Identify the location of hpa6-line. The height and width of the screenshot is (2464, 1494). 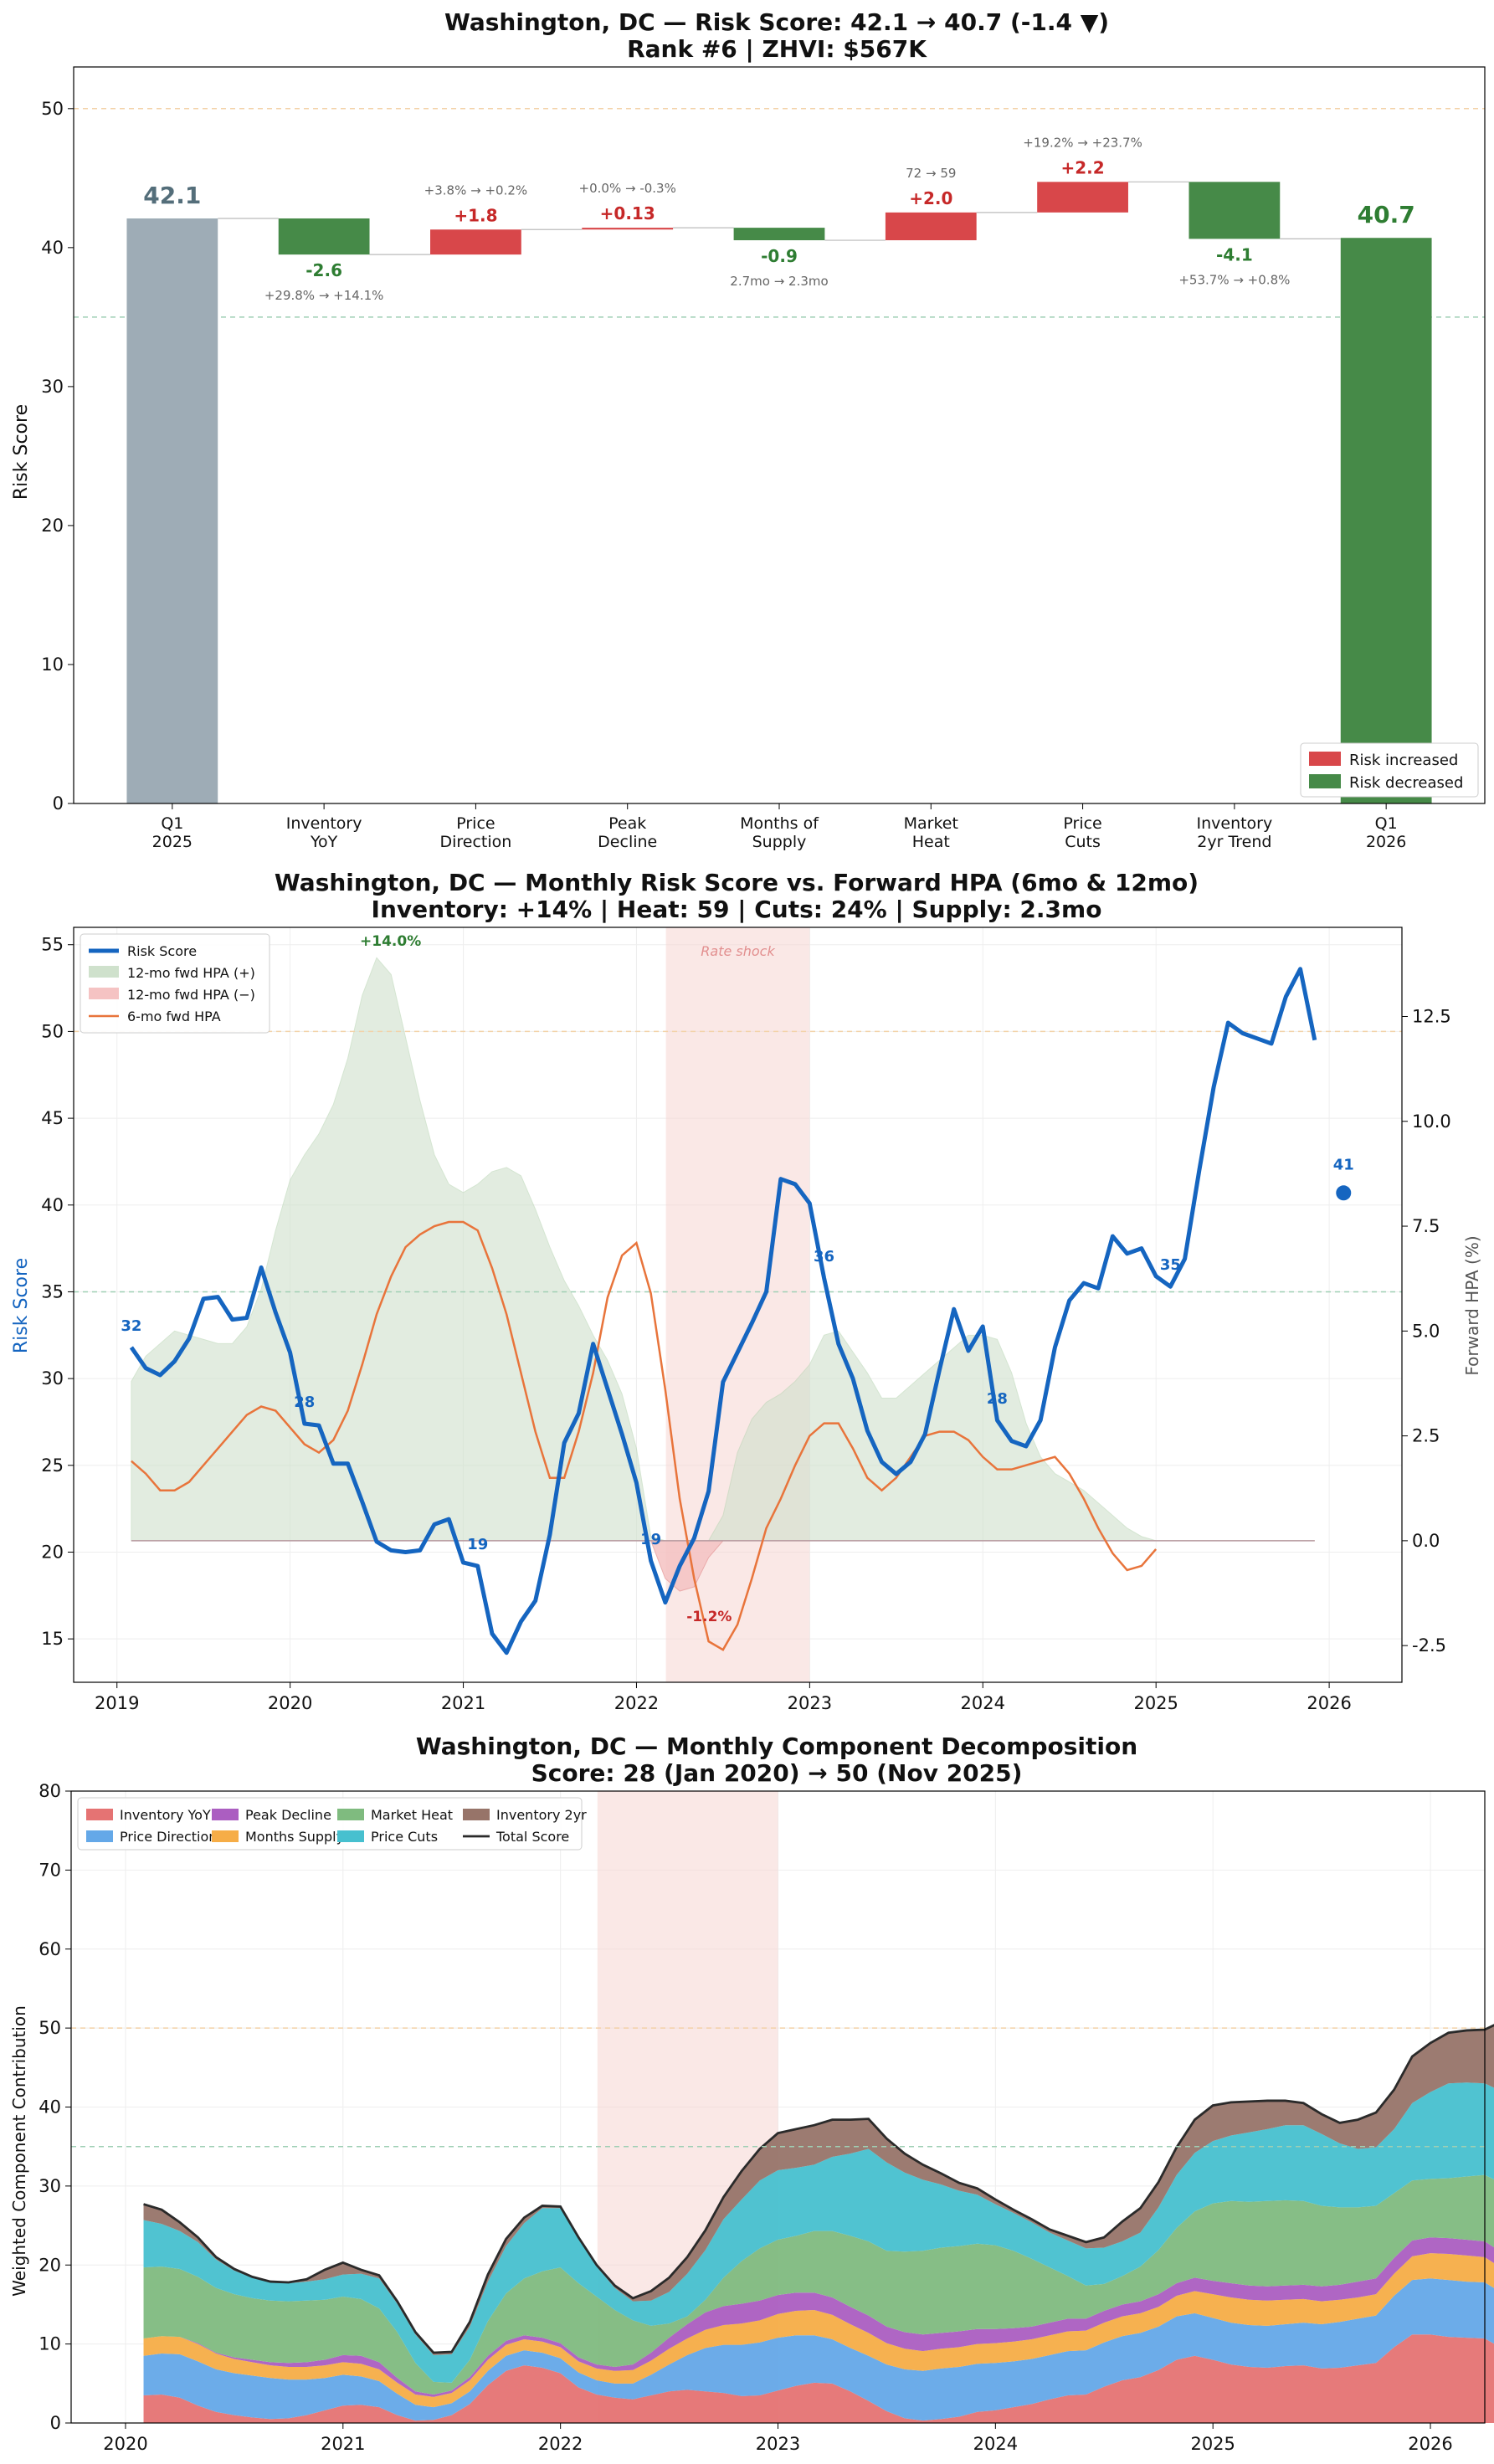
(644, 1435).